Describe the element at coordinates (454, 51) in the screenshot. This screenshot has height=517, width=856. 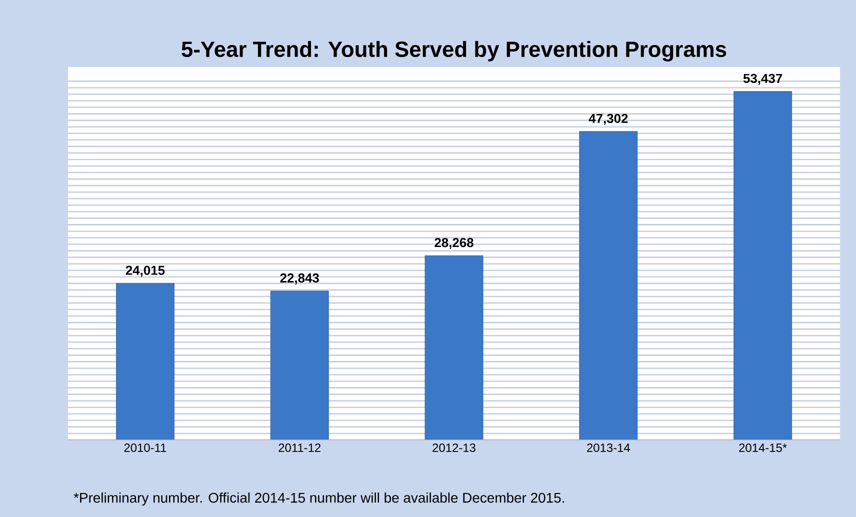
I see `chart-title: 5-Year Trend: Youth Served by Prevention Programs` at that location.